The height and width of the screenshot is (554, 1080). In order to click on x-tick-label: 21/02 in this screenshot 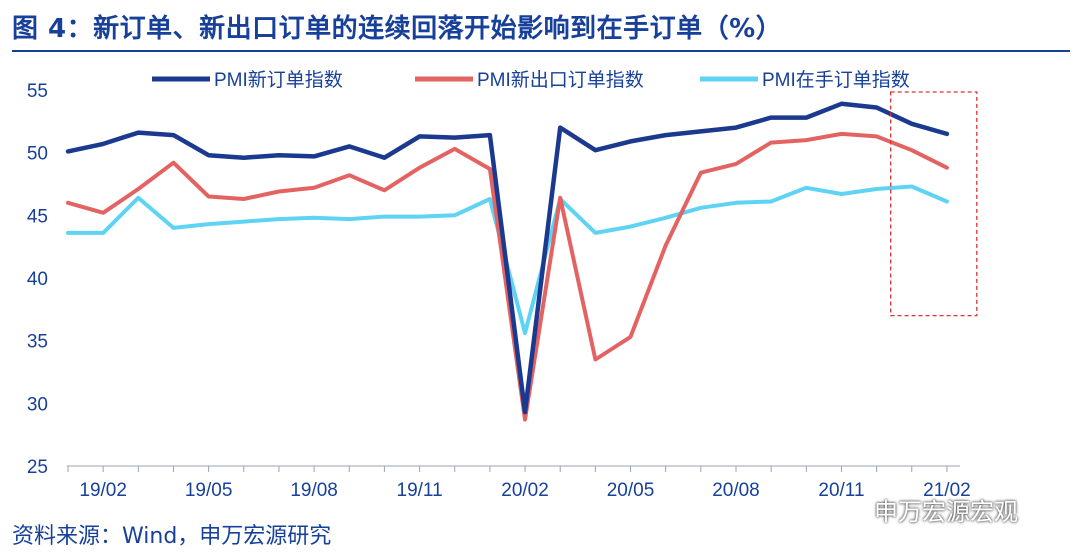, I will do `click(947, 488)`.